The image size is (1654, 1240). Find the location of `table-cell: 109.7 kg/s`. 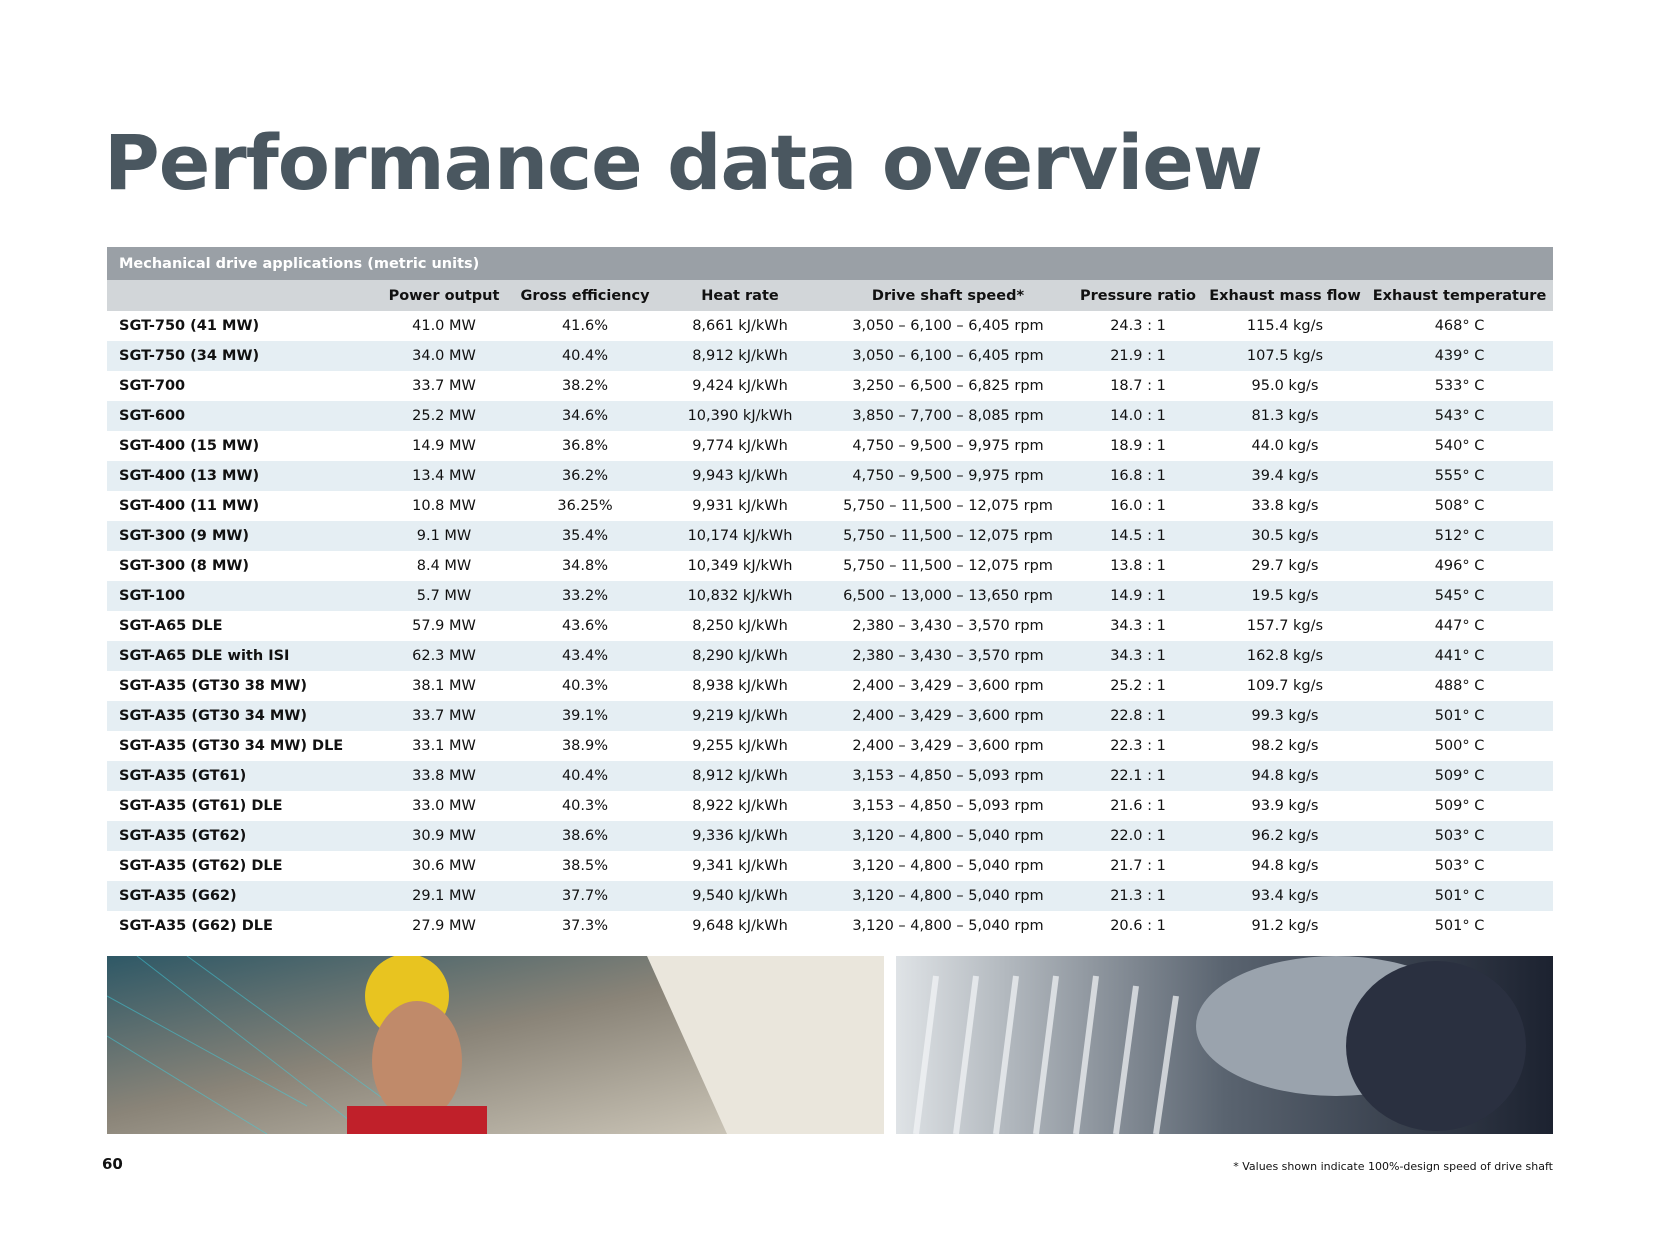

table-cell: 109.7 kg/s is located at coordinates (1285, 686).